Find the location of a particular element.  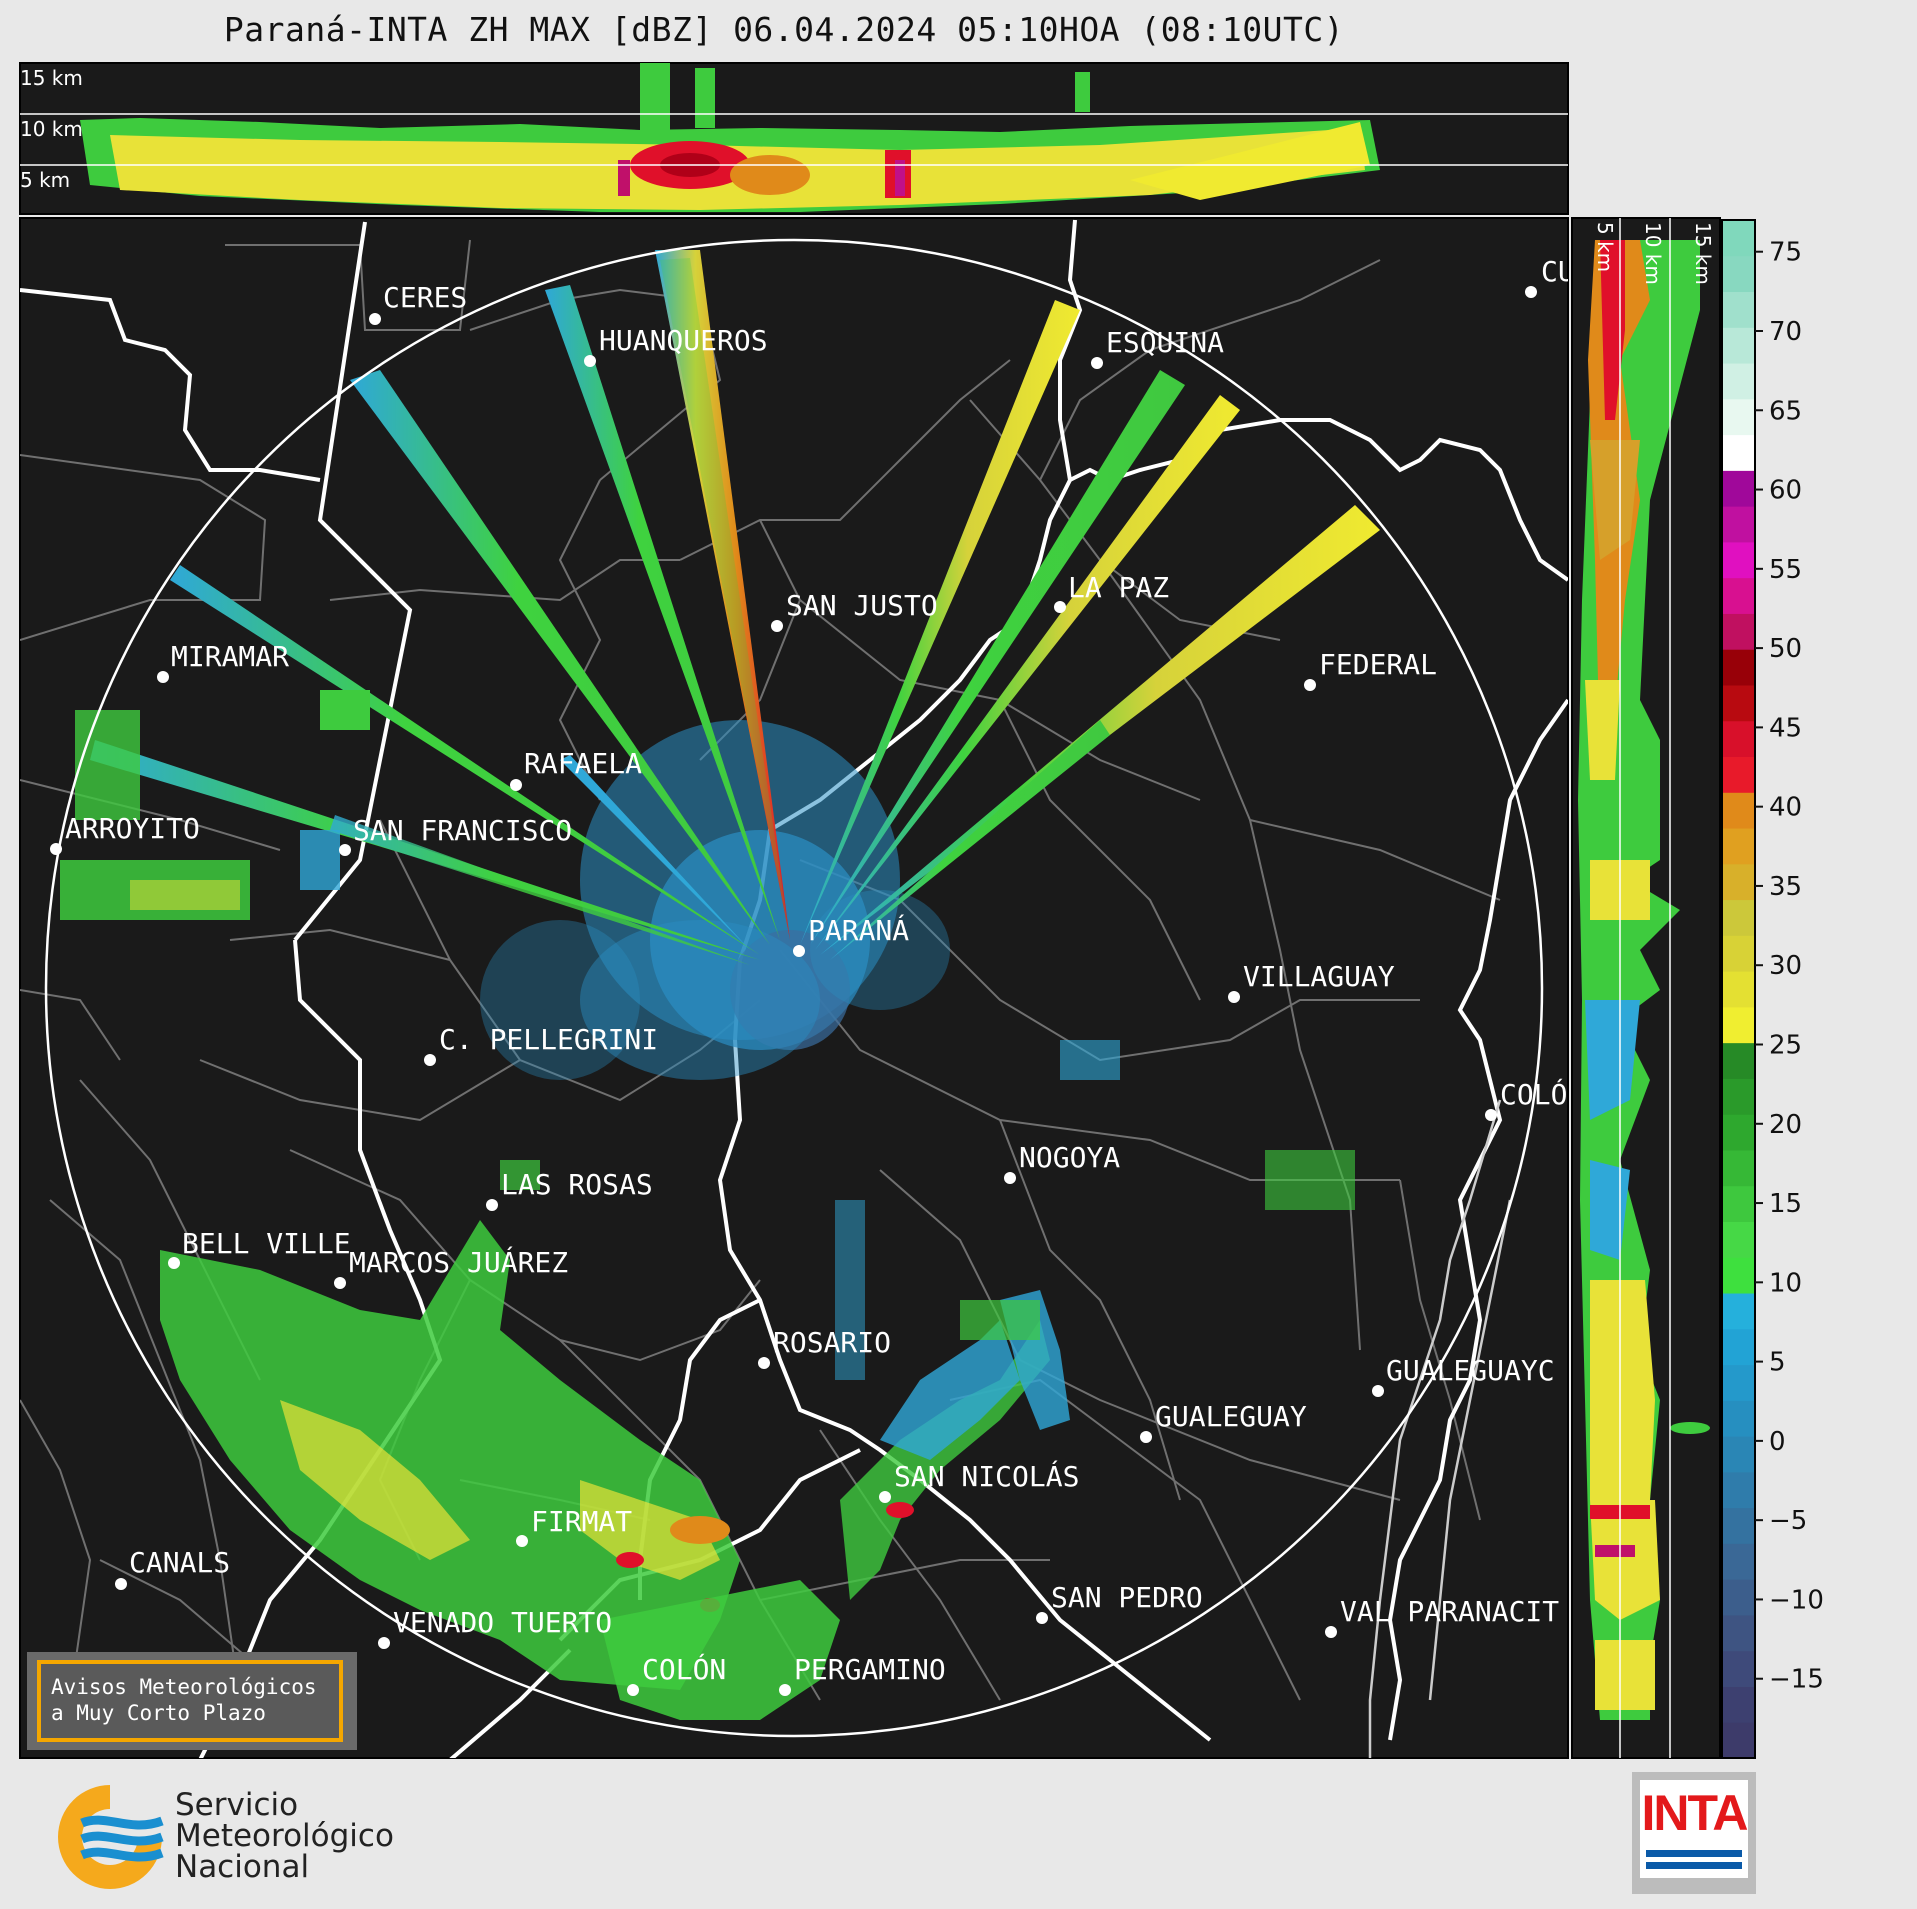

smn-logo is located at coordinates (111, 1837).